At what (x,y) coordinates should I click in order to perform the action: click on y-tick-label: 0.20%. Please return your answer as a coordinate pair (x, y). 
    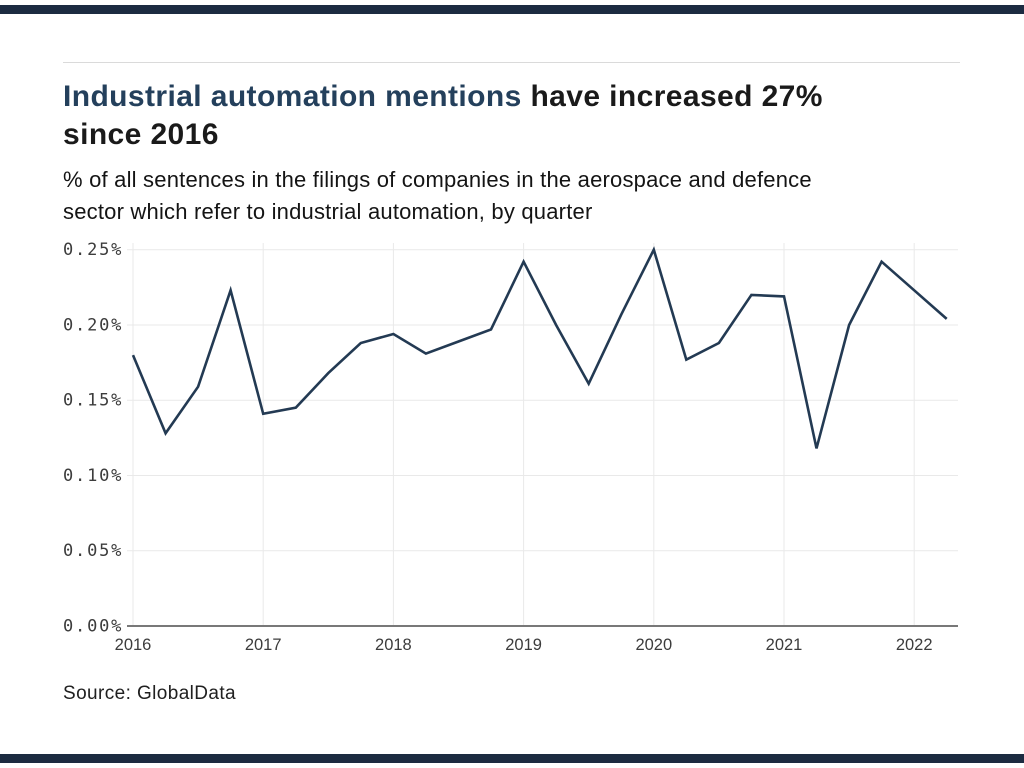
    Looking at the image, I should click on (93, 325).